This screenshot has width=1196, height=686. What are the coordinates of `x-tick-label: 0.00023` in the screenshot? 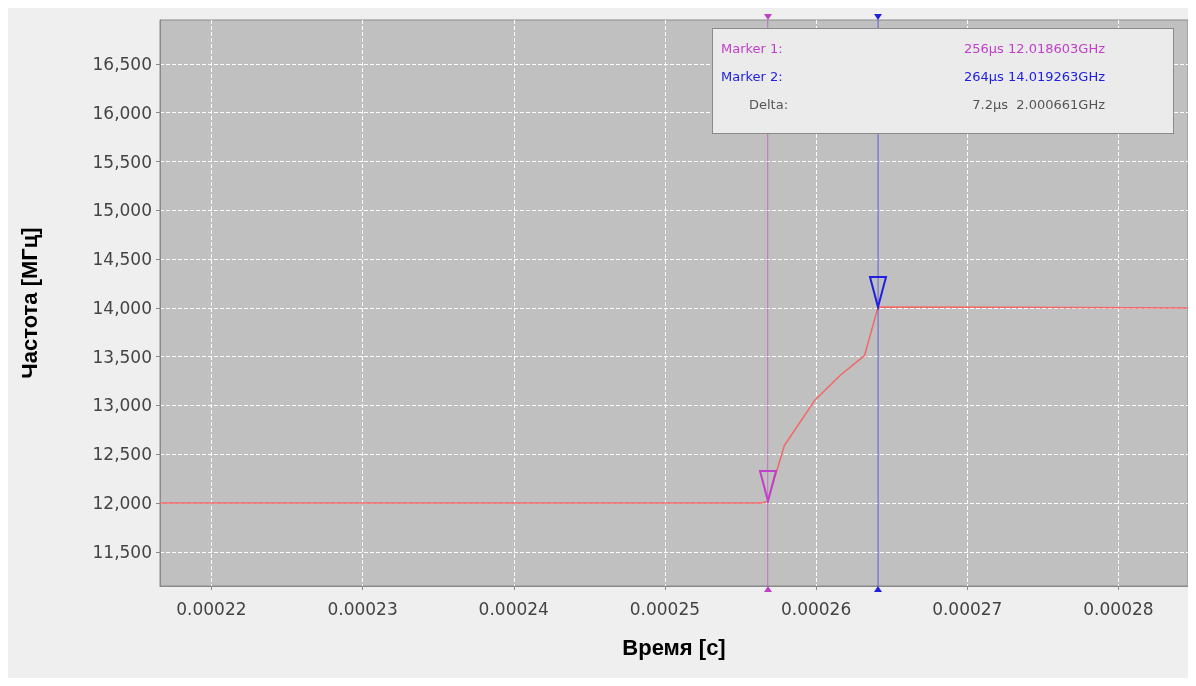 It's located at (362, 608).